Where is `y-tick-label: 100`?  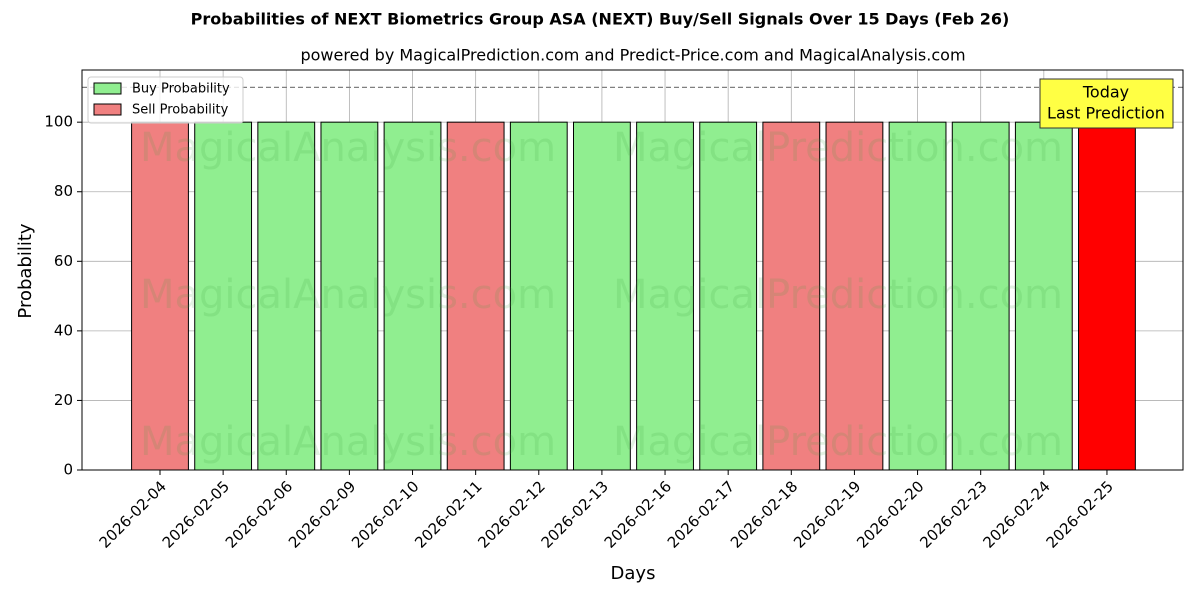 y-tick-label: 100 is located at coordinates (58, 122).